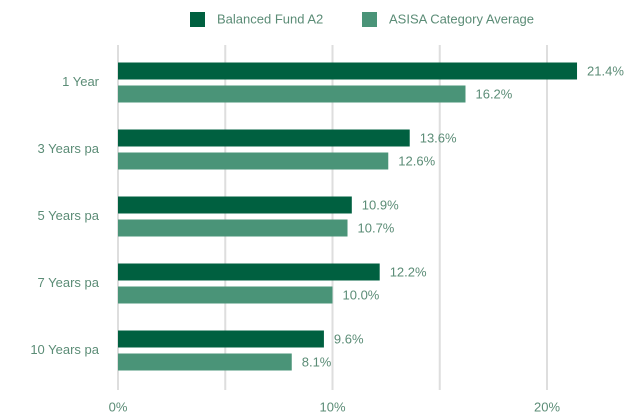 Image resolution: width=641 pixels, height=414 pixels. I want to click on y-tick-label: 7 Years pa, so click(69, 282).